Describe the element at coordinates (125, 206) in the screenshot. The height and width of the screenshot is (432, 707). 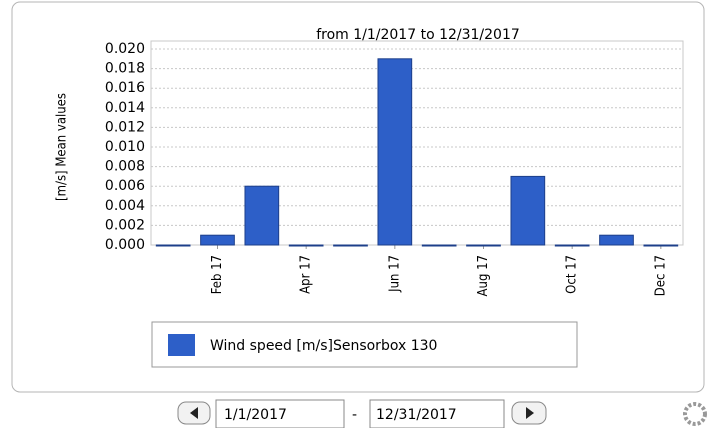
I see `y-tick-label: 0.004` at that location.